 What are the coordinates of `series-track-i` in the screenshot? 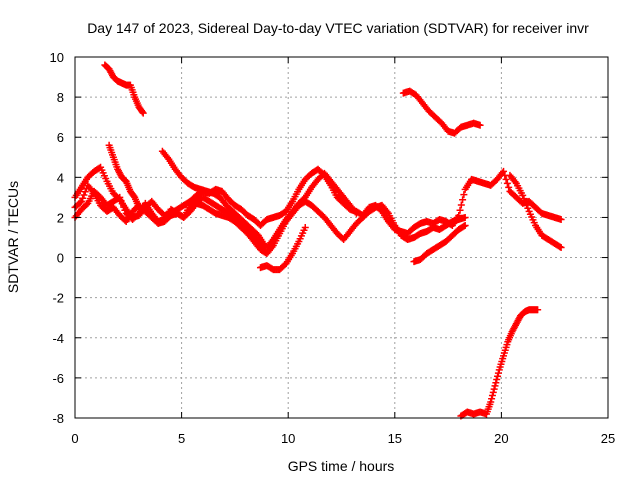 It's located at (439, 243).